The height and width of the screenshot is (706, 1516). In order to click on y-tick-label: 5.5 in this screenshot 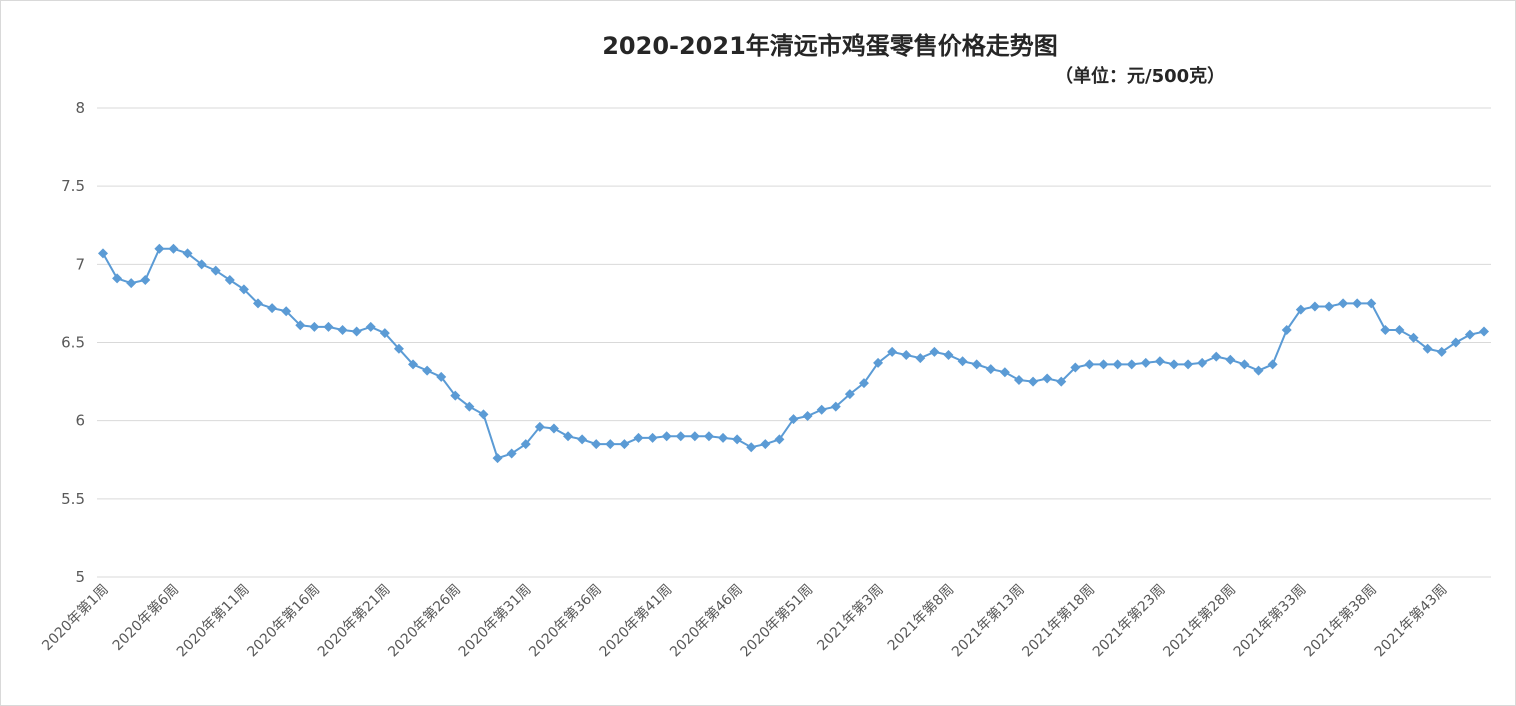, I will do `click(73, 499)`.